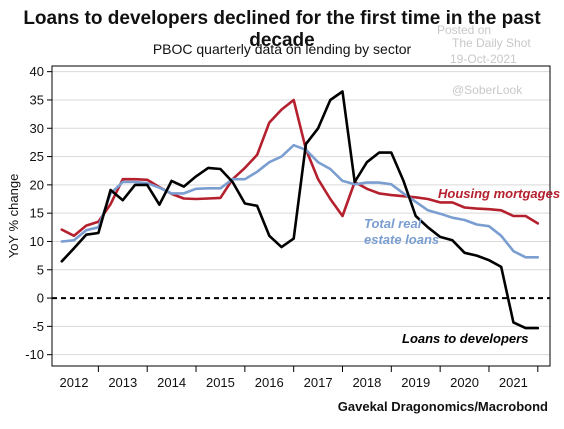 The width and height of the screenshot is (564, 429). Describe the element at coordinates (34, 354) in the screenshot. I see `y-tick-label: -10` at that location.